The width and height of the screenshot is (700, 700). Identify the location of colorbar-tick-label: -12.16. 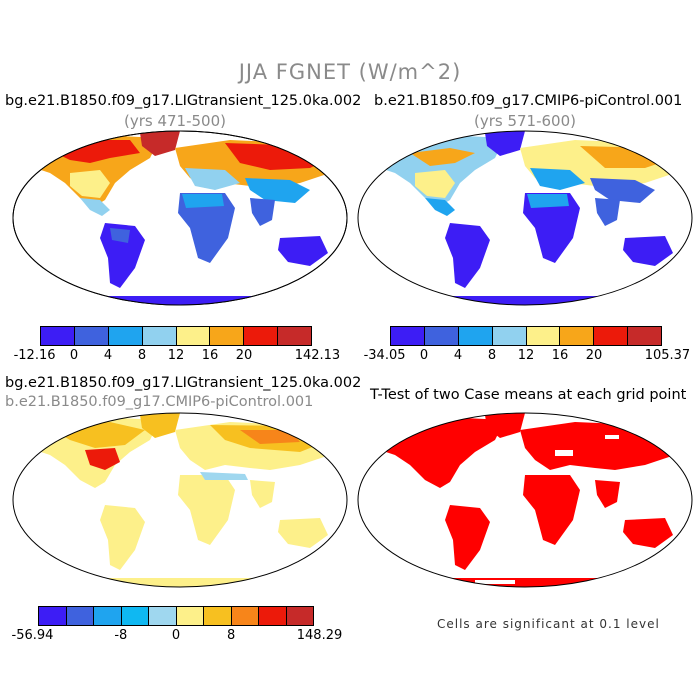
(34, 355).